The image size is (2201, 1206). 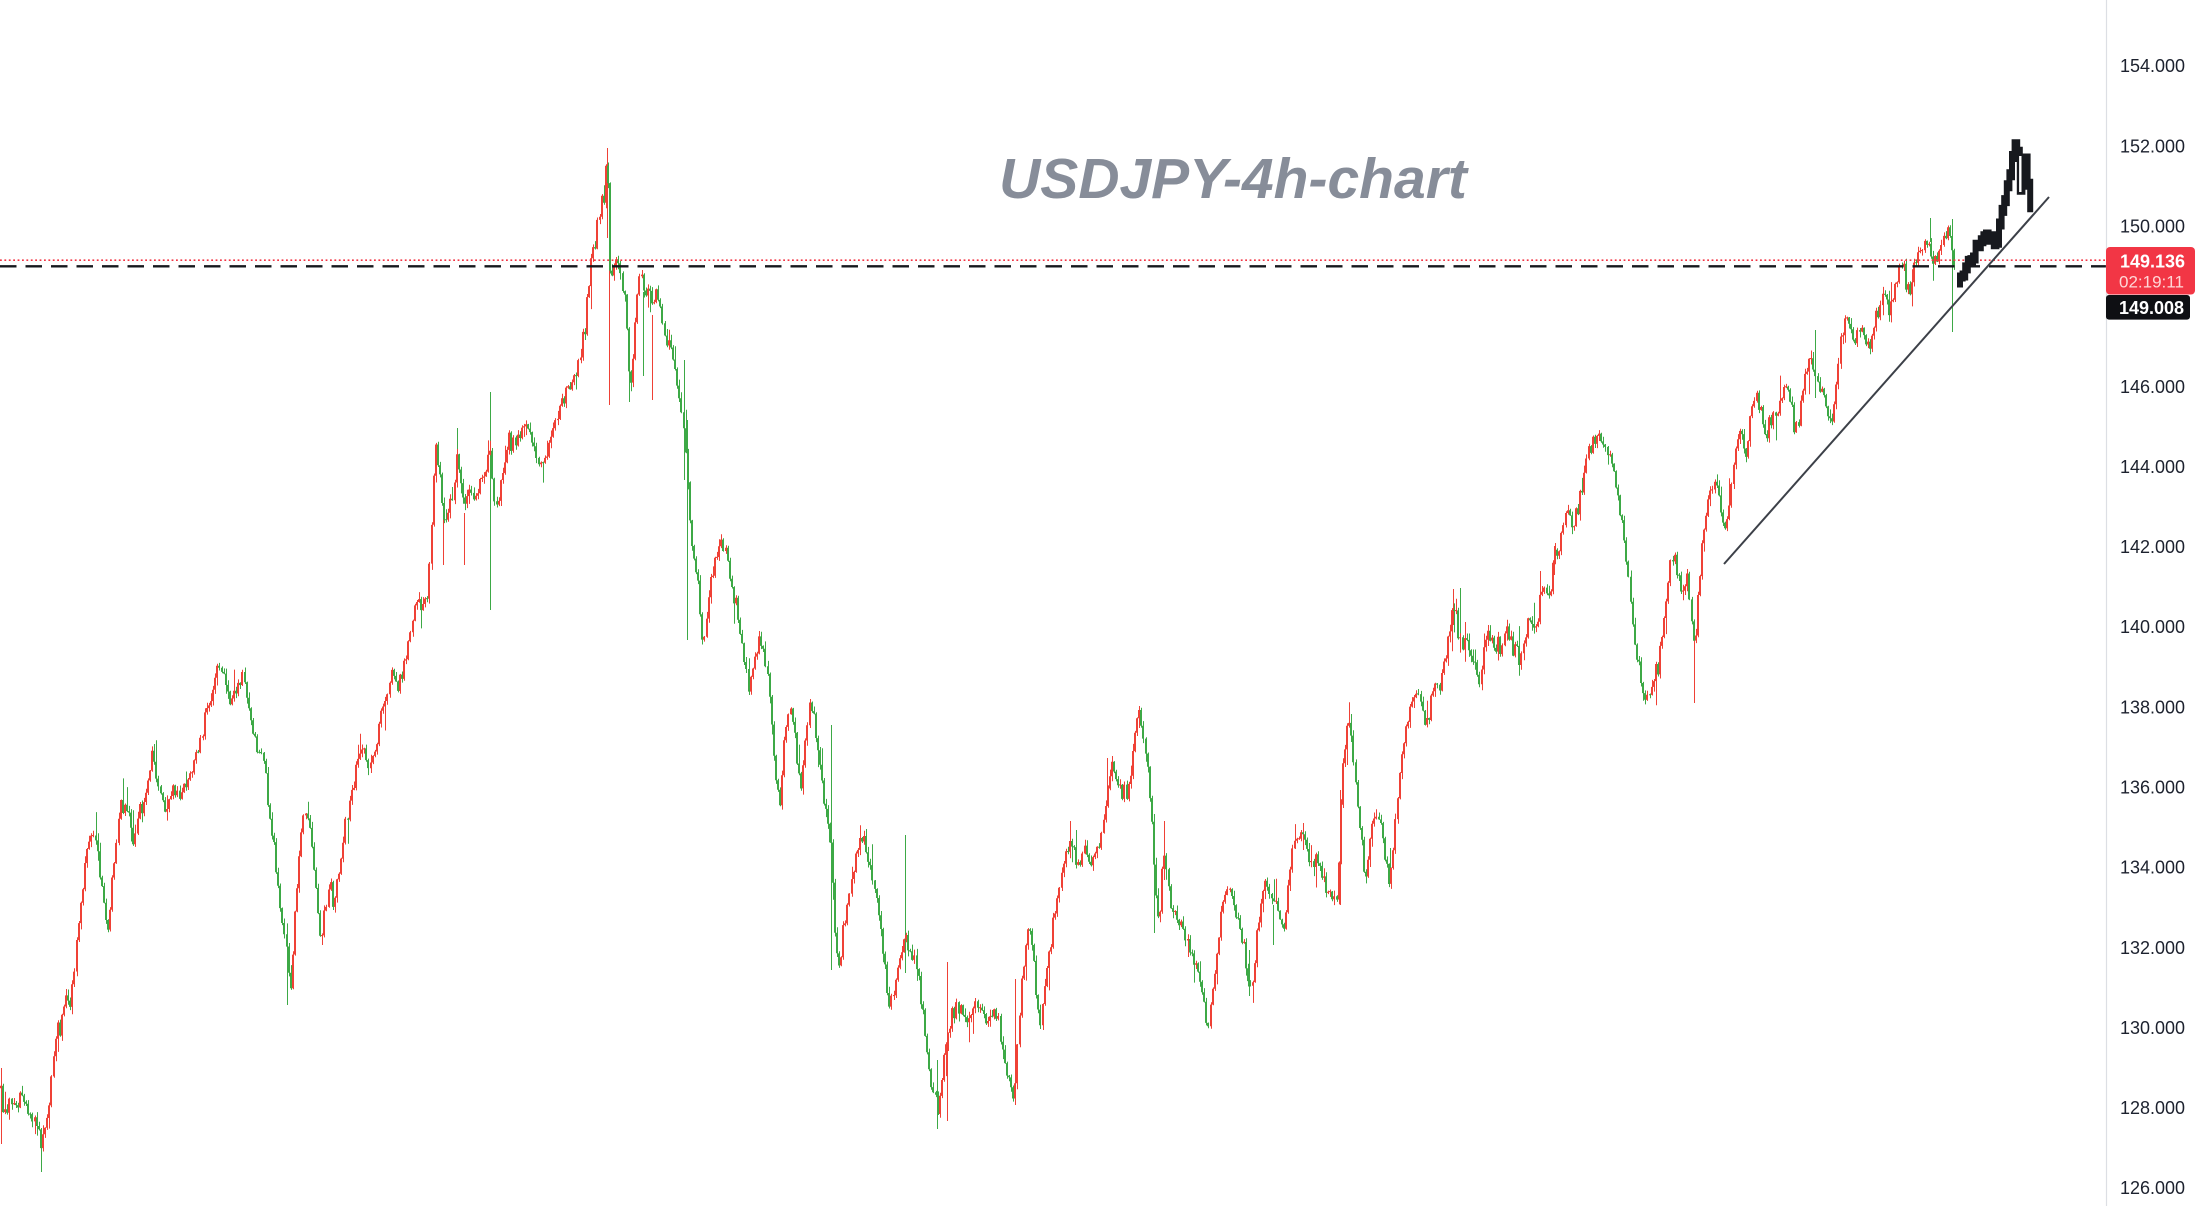 What do you see at coordinates (2152, 788) in the screenshot?
I see `svg-text: 136.000` at bounding box center [2152, 788].